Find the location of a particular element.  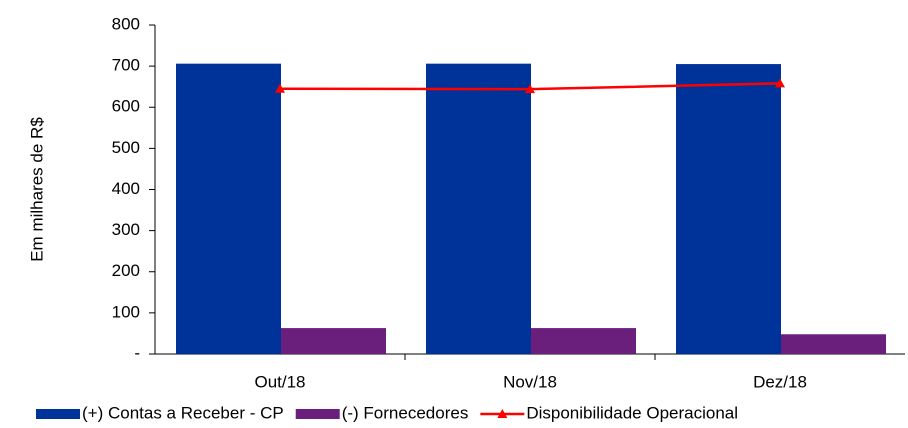

y-tick-label: 200 is located at coordinates (126, 270).